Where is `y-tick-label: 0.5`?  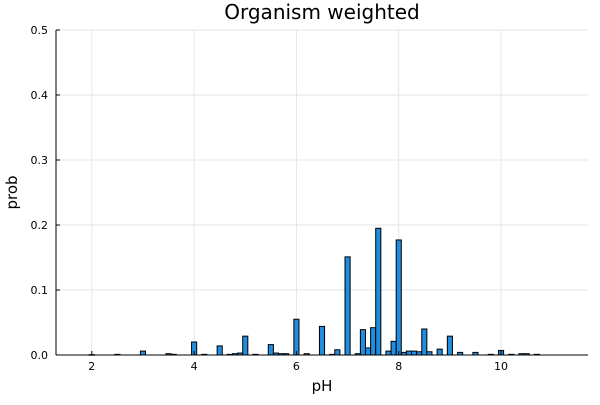
y-tick-label: 0.5 is located at coordinates (40, 30).